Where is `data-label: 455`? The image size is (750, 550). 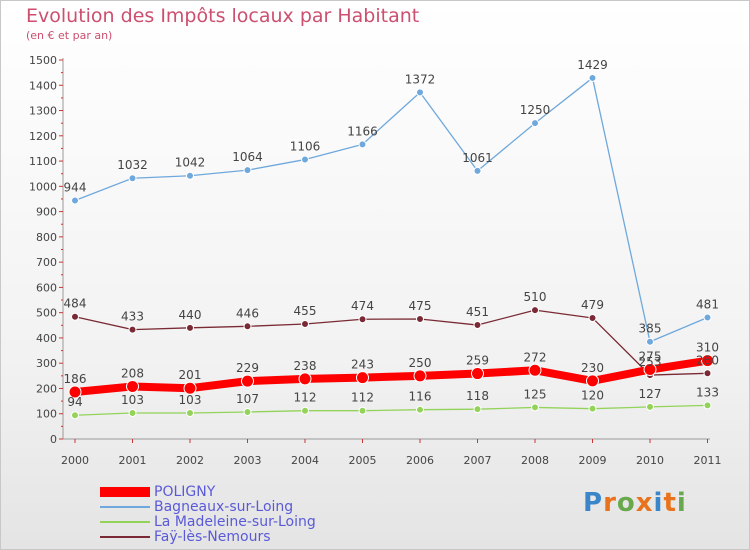
data-label: 455 is located at coordinates (305, 311).